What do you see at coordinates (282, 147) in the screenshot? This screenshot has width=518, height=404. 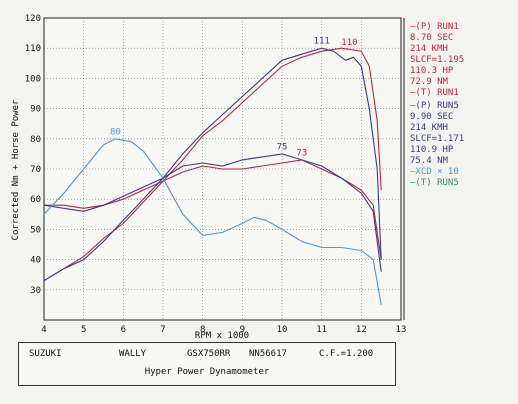 I see `peak-annotation: 75` at bounding box center [282, 147].